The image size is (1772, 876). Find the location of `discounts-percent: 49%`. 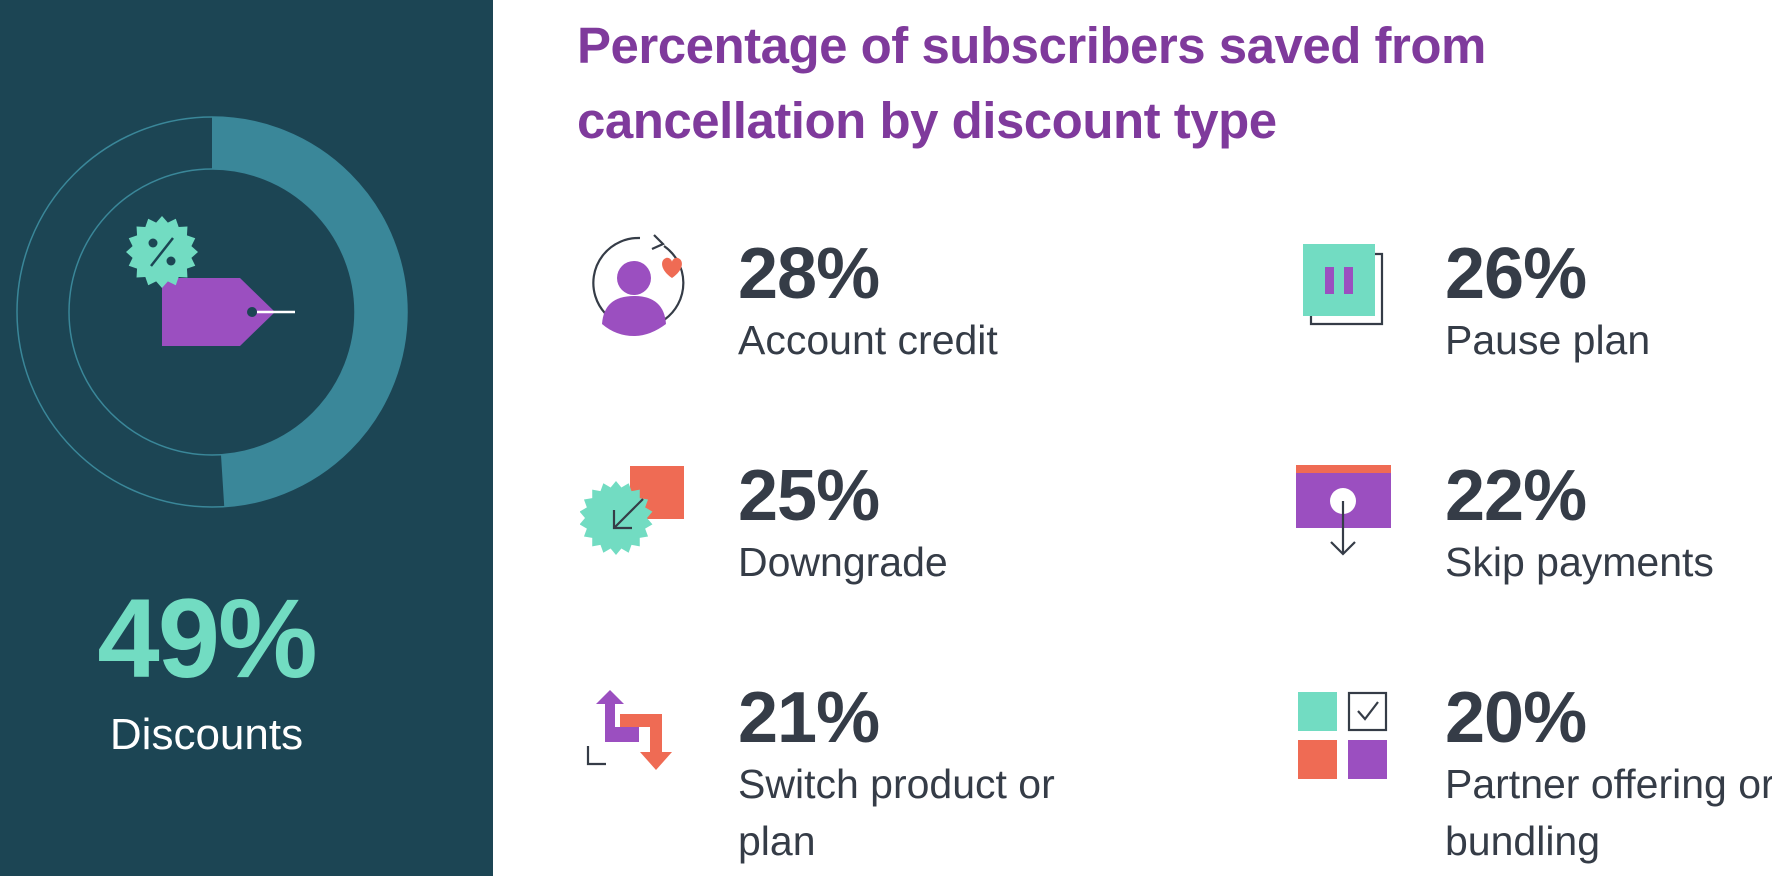

discounts-percent: 49% is located at coordinates (207, 638).